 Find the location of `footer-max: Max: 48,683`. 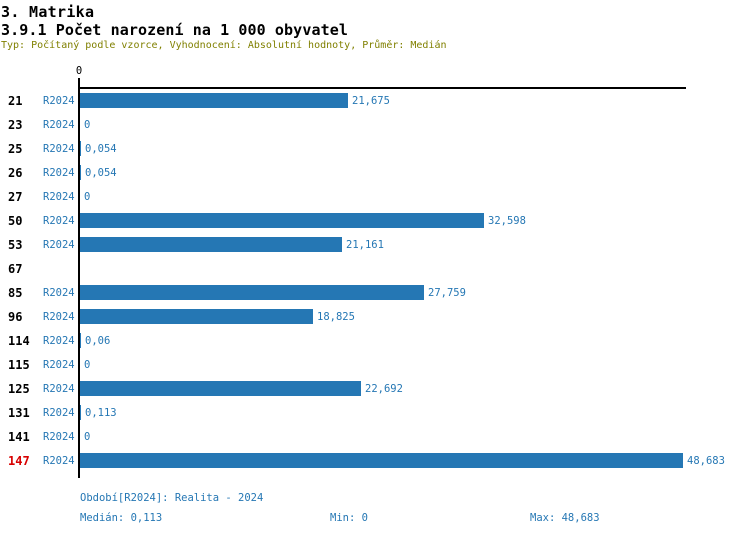

footer-max: Max: 48,683 is located at coordinates (565, 518).